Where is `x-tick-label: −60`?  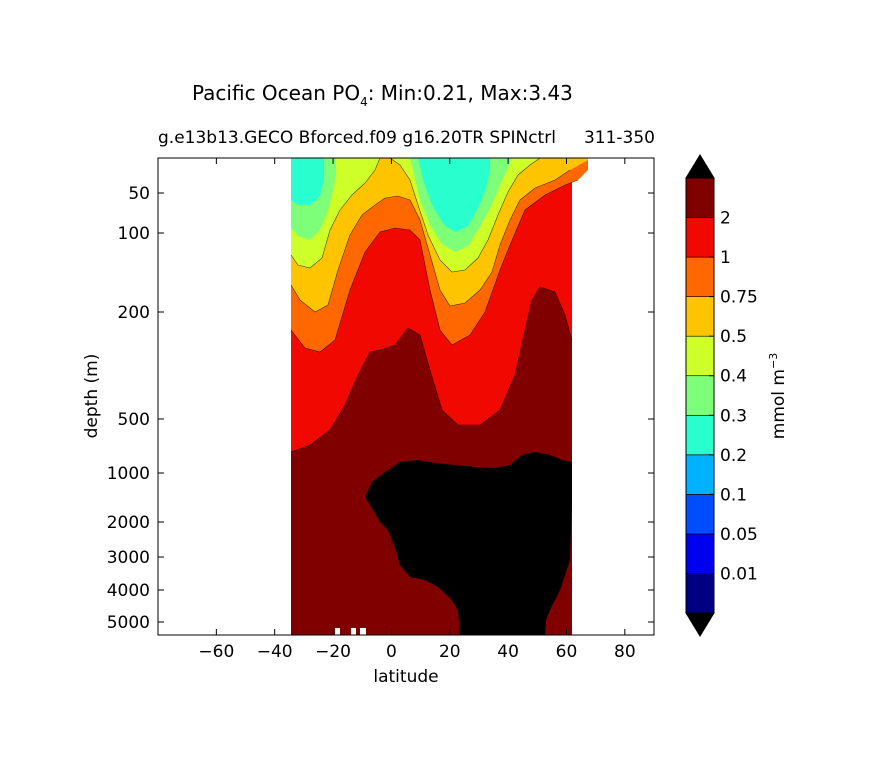
x-tick-label: −60 is located at coordinates (216, 652).